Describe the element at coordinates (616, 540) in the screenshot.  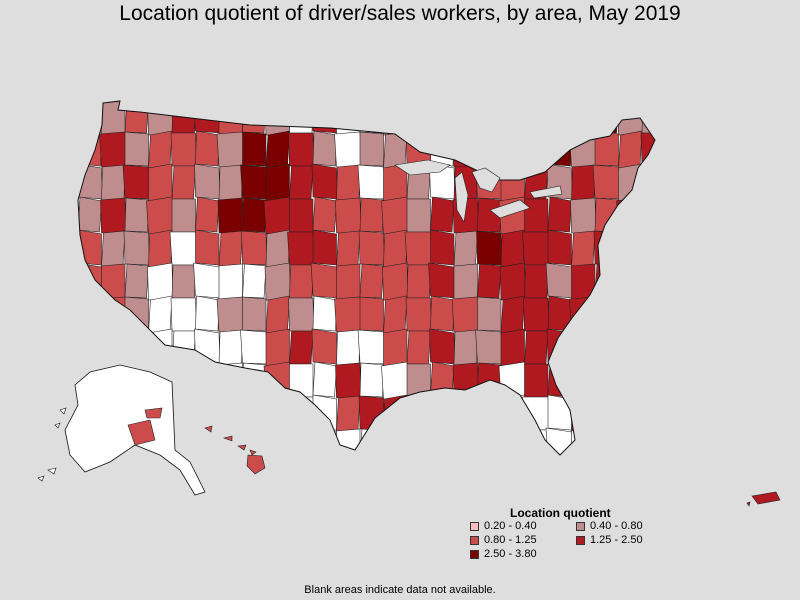
I see `legend-label: 1.25 - 2.50` at that location.